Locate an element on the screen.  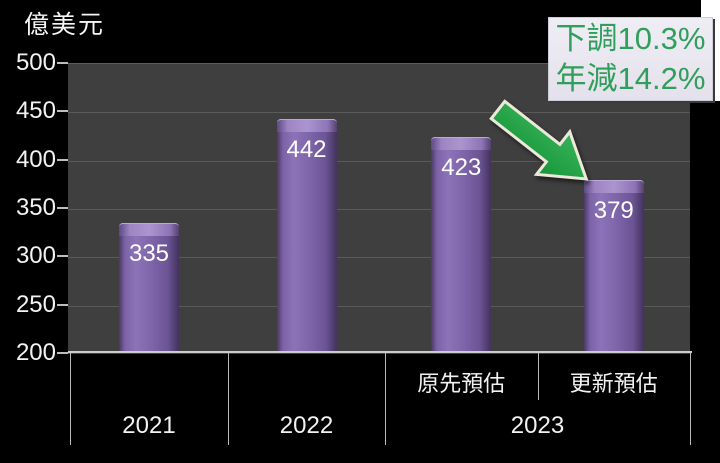
x-axis-baseline is located at coordinates (380, 352).